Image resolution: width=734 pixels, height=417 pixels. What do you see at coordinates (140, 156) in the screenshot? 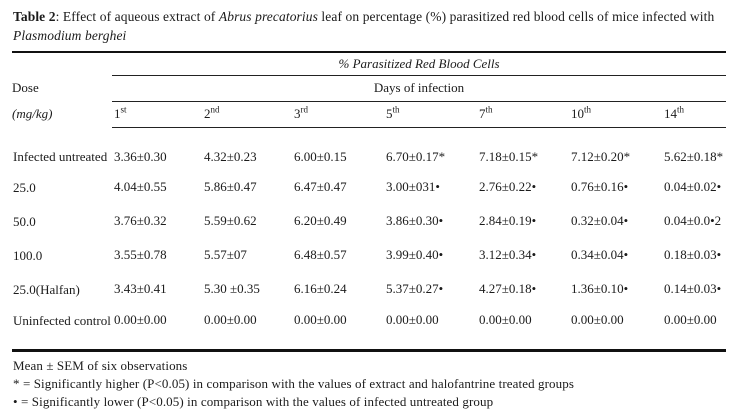
I see `table-cell: 3.36±0.30` at bounding box center [140, 156].